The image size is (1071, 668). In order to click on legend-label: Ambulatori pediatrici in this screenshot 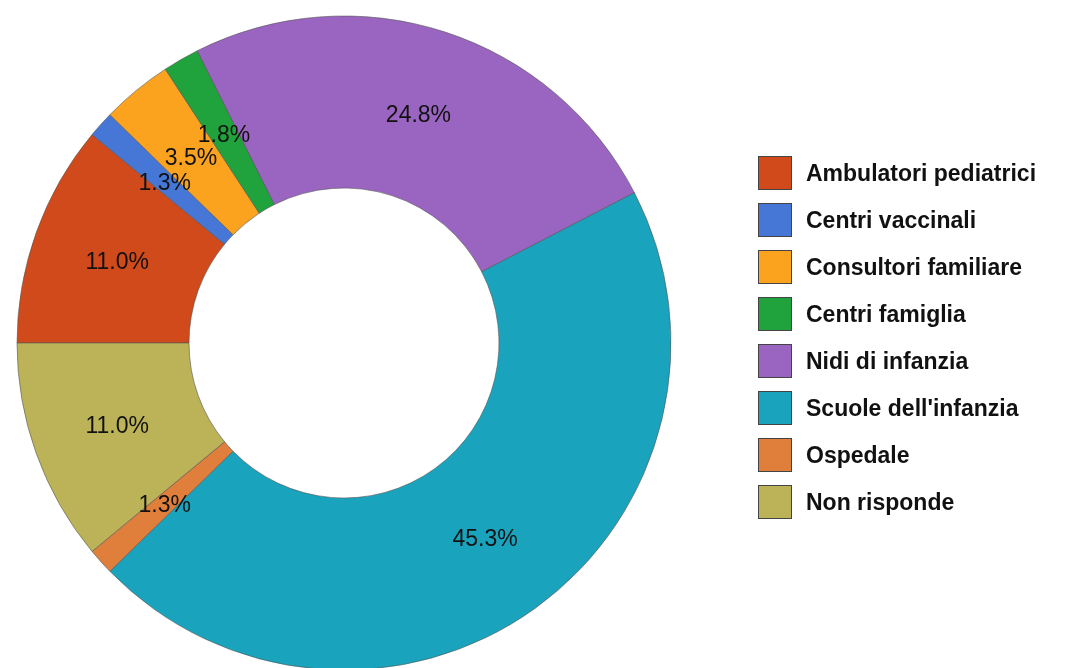, I will do `click(921, 173)`.